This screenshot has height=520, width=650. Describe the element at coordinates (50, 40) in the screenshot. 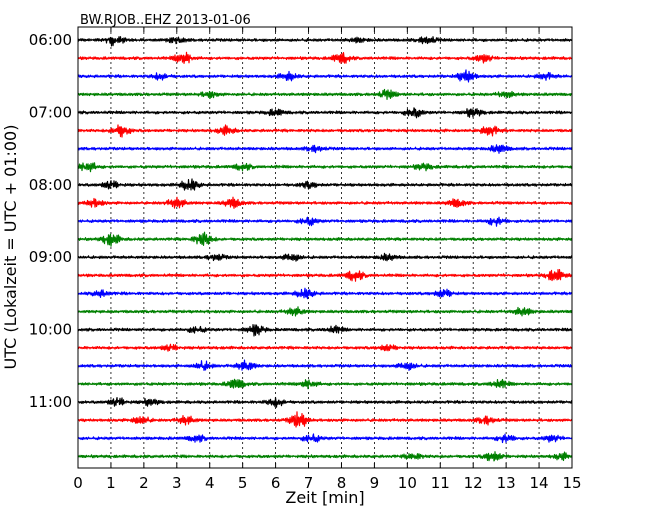

I see `y-tick-label: 06:00` at that location.